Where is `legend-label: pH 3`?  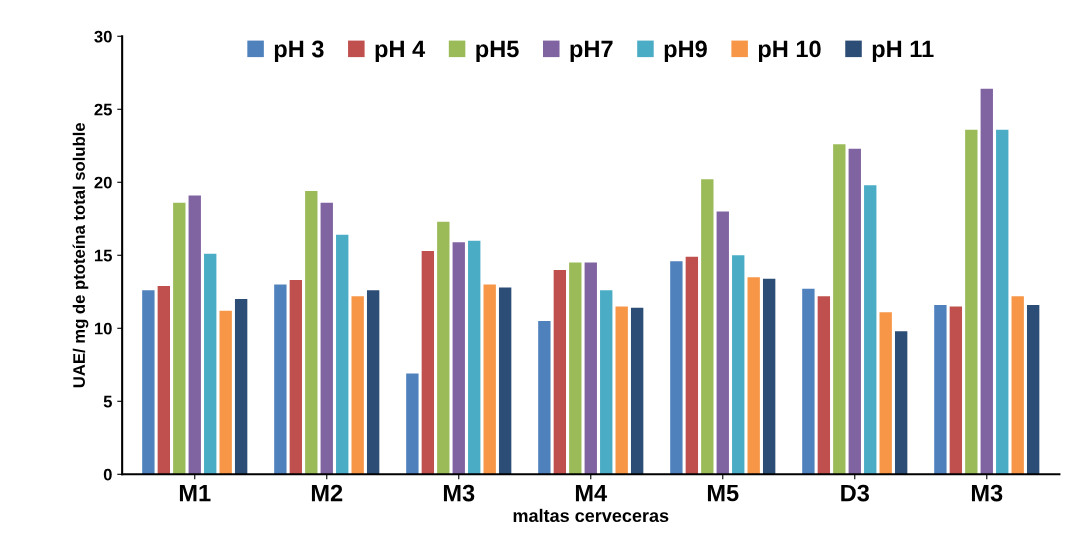
legend-label: pH 3 is located at coordinates (299, 51).